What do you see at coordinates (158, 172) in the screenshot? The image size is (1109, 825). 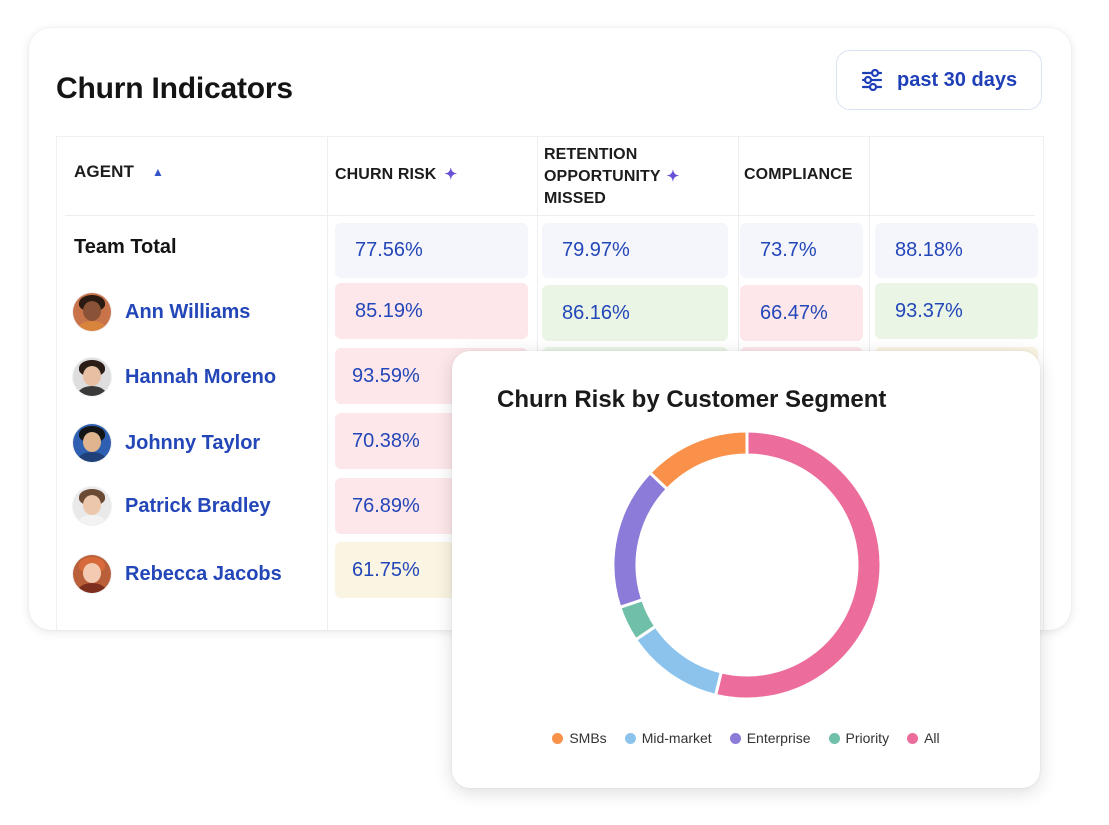 I see `sort-ascending-icon: ▲` at bounding box center [158, 172].